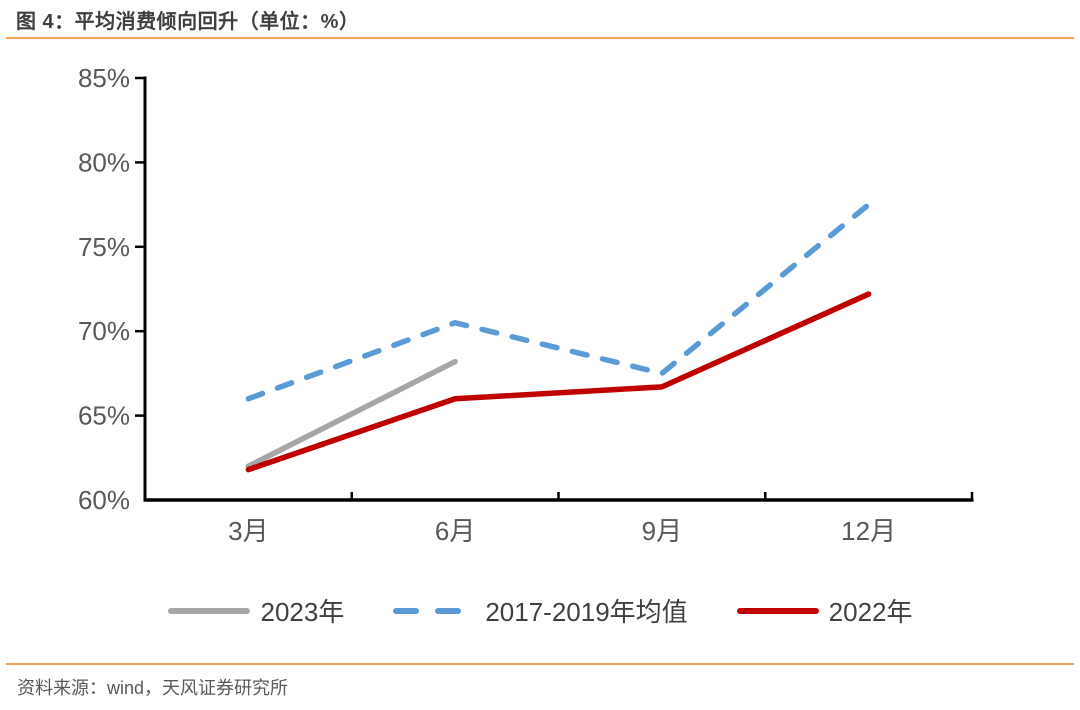  What do you see at coordinates (104, 78) in the screenshot?
I see `y-axis-tick-label: 85%` at bounding box center [104, 78].